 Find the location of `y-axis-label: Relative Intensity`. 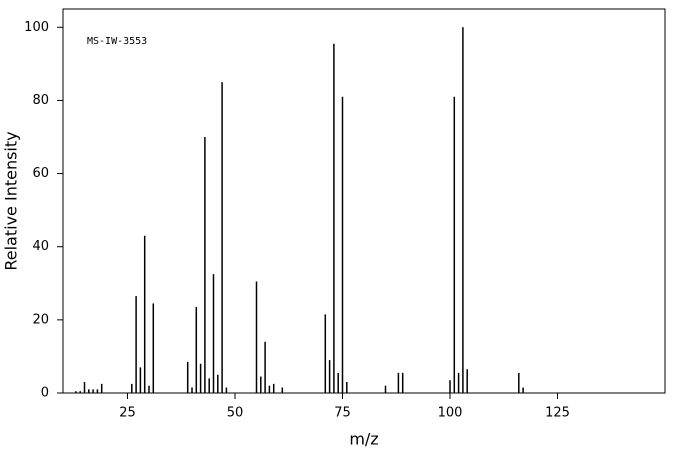

y-axis-label: Relative Intensity is located at coordinates (11, 200).